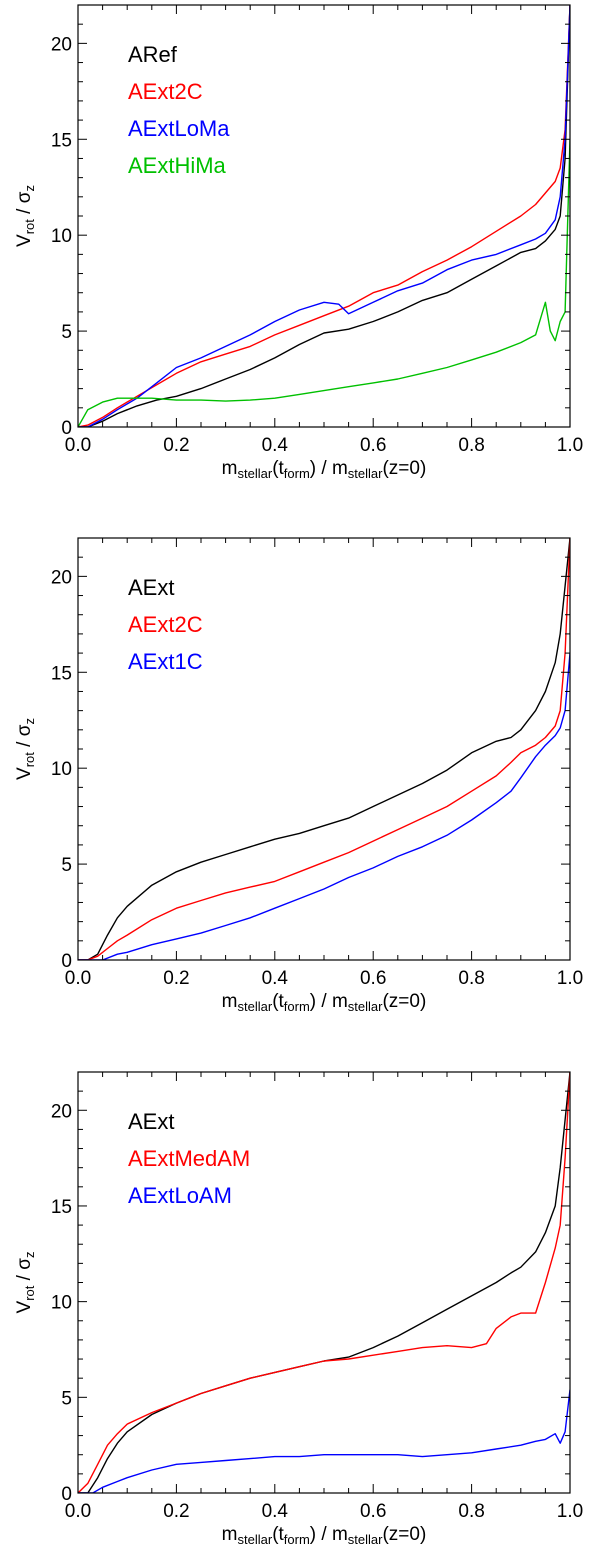  What do you see at coordinates (189, 1158) in the screenshot?
I see `legend-entry-aextmedam: AExtMedAM` at bounding box center [189, 1158].